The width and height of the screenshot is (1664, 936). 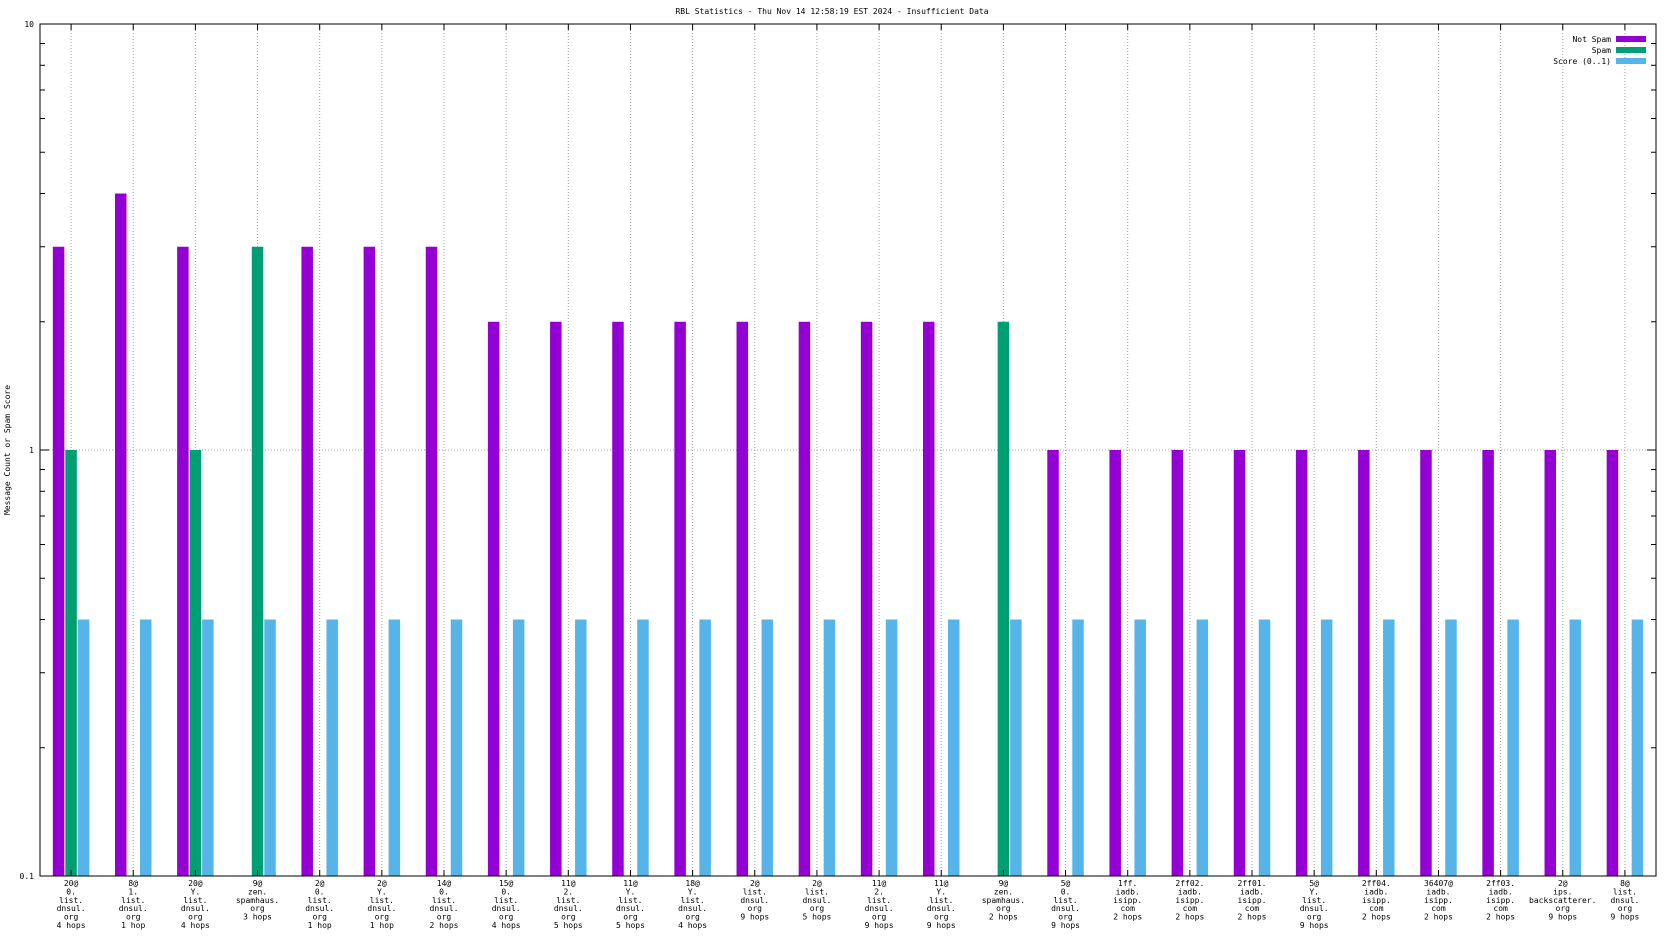 I want to click on x-tick-label-line: 2., so click(x=879, y=891).